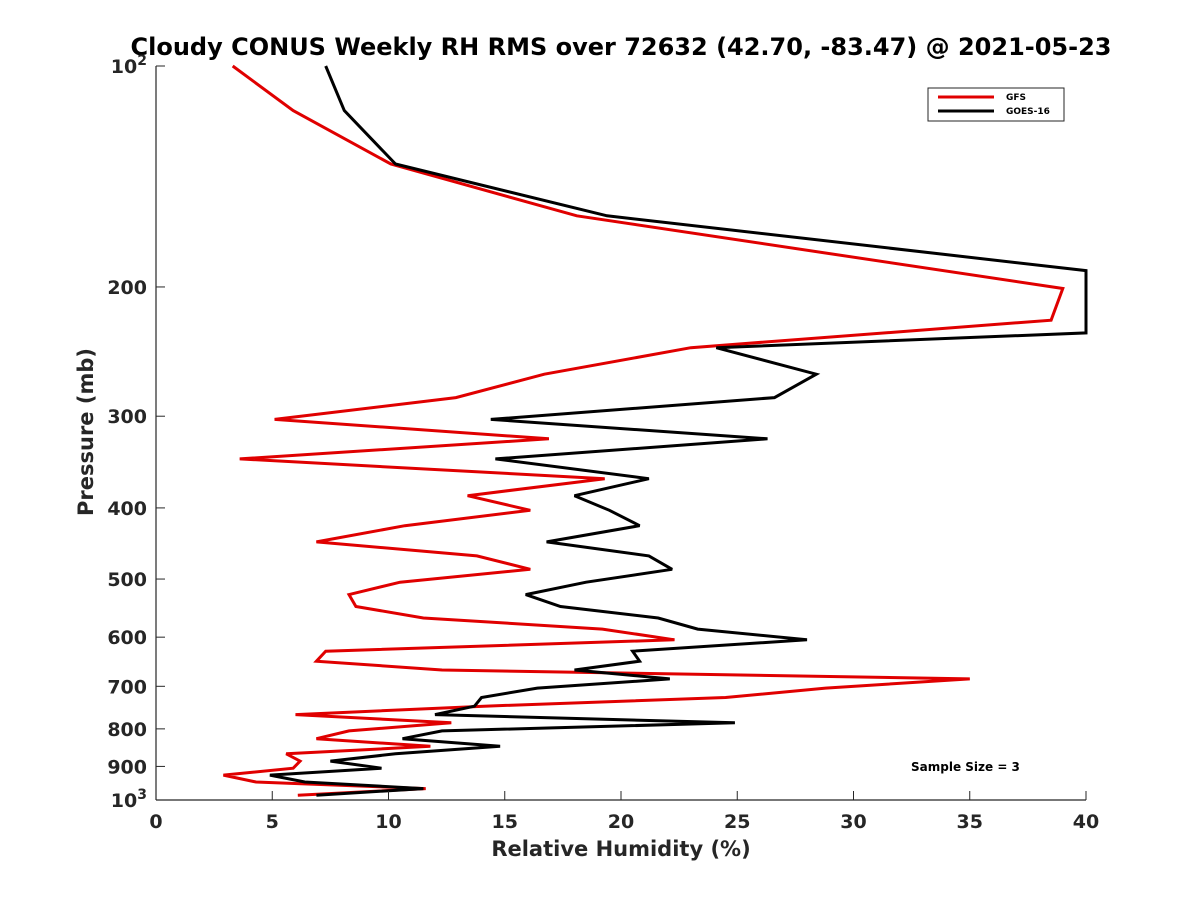 This screenshot has width=1200, height=900. I want to click on legend-label: GFS, so click(1016, 98).